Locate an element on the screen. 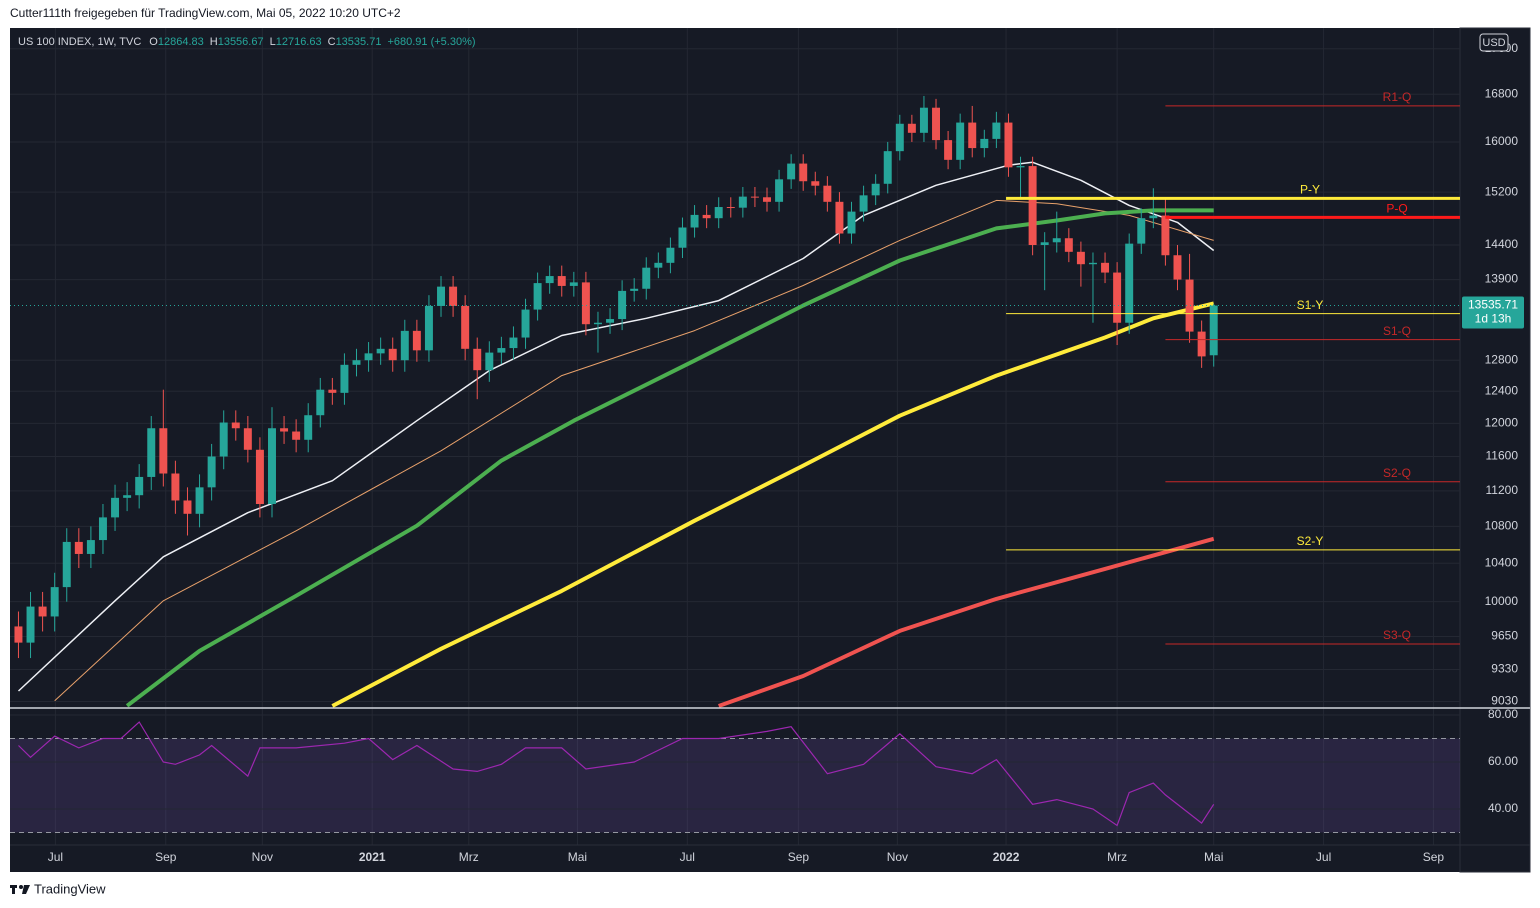 Image resolution: width=1540 pixels, height=908 pixels. ohlc-prefix: C is located at coordinates (332, 42).